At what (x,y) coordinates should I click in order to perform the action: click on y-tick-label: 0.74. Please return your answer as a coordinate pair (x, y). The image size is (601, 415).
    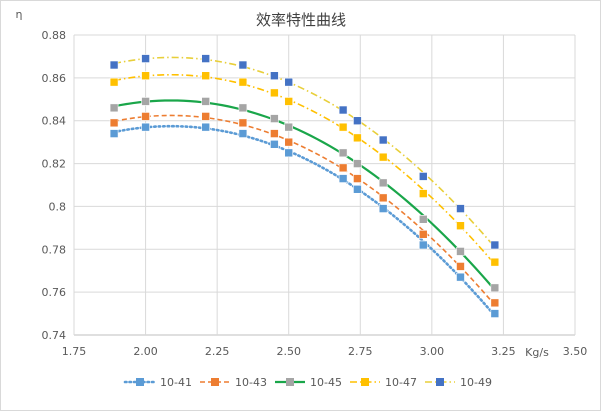
    Looking at the image, I should click on (54, 335).